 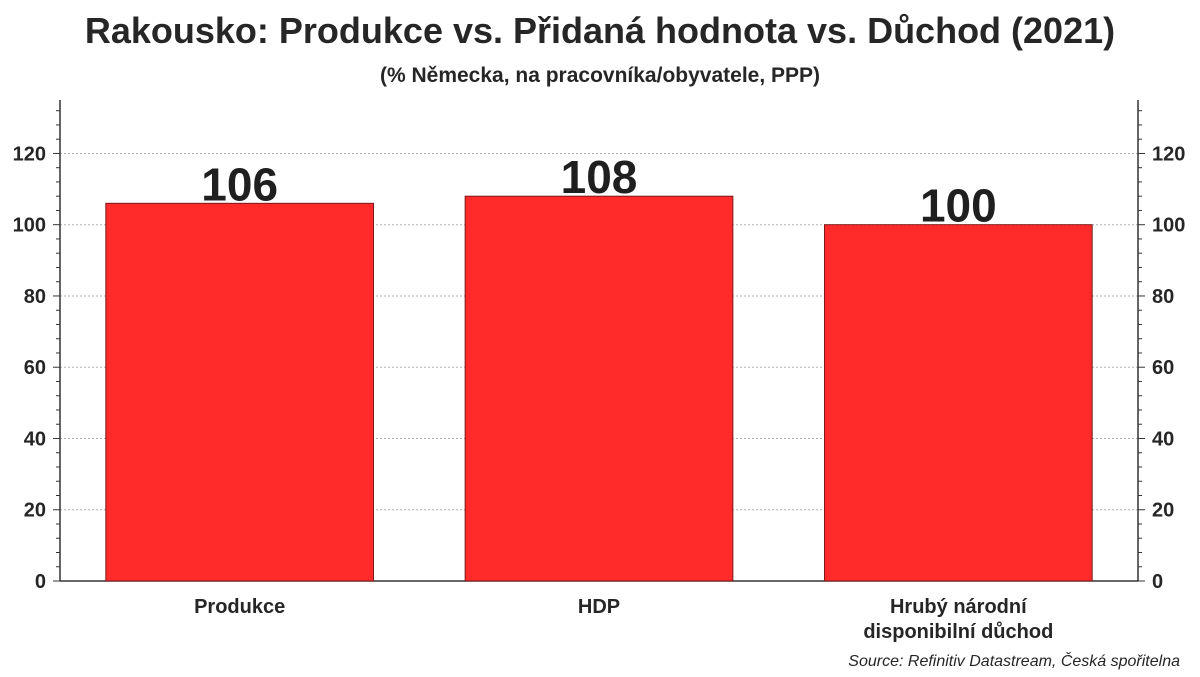 What do you see at coordinates (599, 607) in the screenshot?
I see `category-label: HDP` at bounding box center [599, 607].